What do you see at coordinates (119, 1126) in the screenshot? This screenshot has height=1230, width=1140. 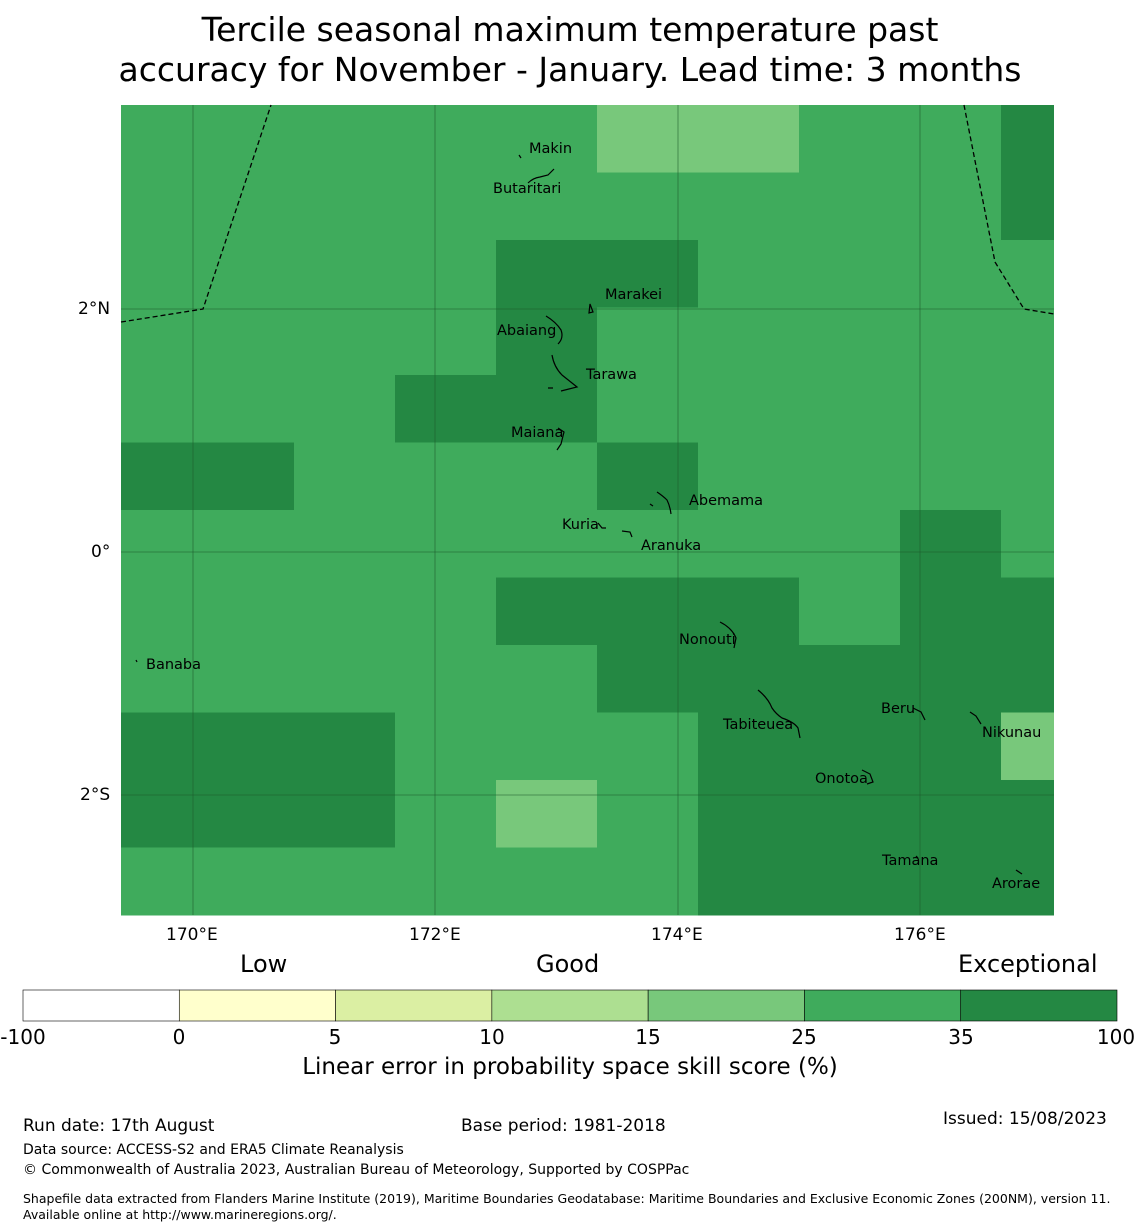 I see `run-date: Run date: 17th August` at bounding box center [119, 1126].